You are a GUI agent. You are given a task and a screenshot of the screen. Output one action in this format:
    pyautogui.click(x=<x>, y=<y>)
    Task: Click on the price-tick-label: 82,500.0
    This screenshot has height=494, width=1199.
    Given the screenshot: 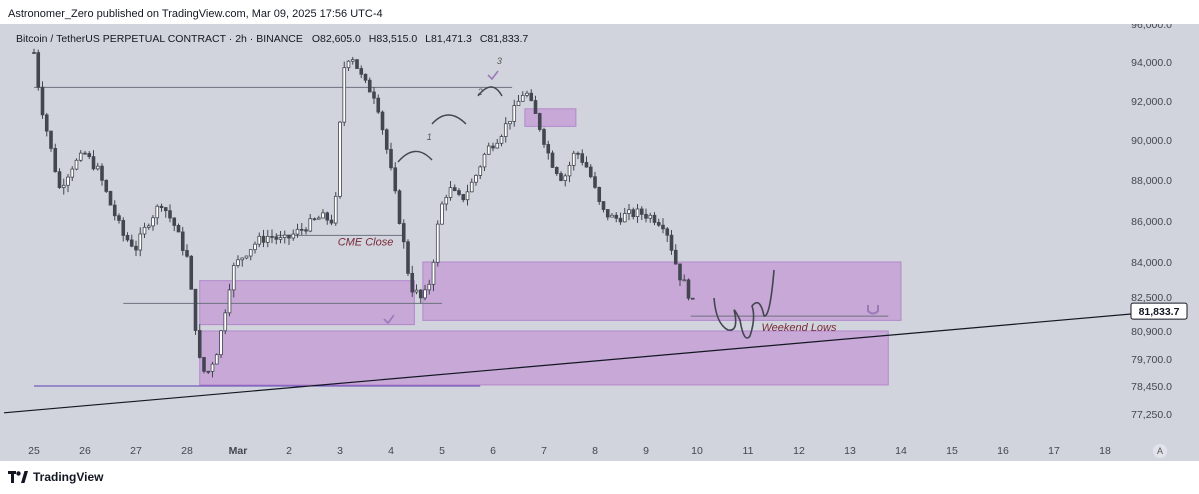 What is the action you would take?
    pyautogui.click(x=1151, y=298)
    